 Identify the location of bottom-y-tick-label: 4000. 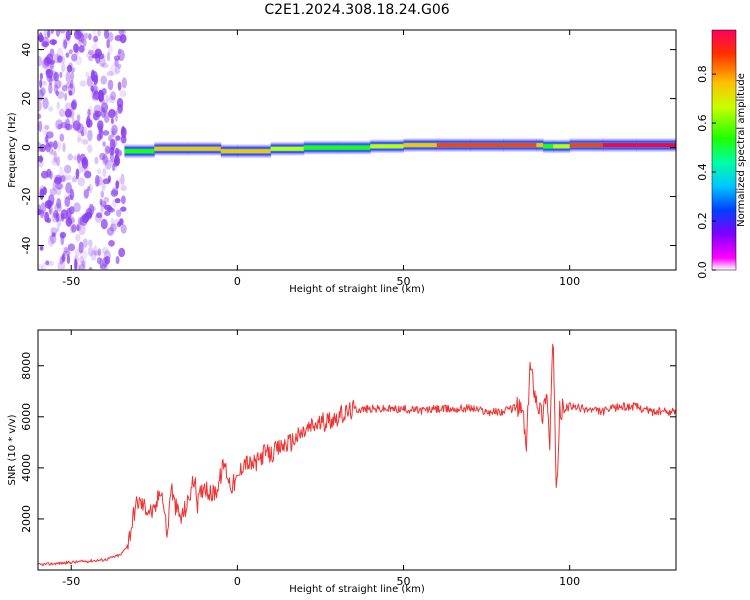
(26, 468).